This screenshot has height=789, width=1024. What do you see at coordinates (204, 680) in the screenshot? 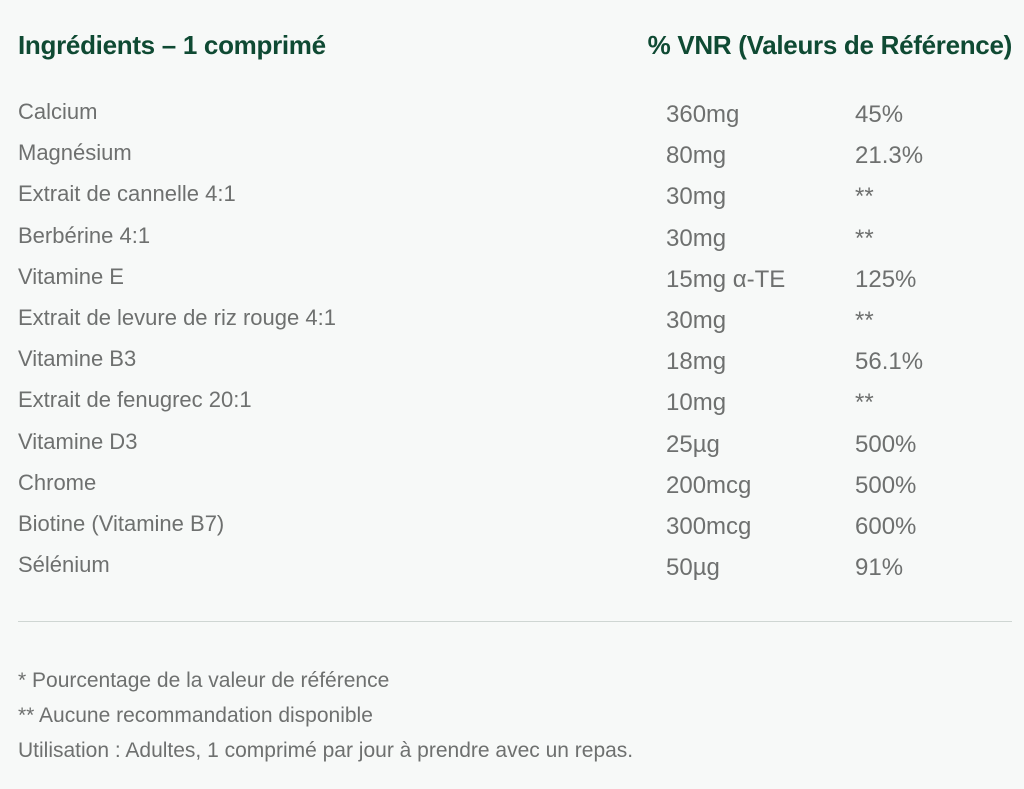
I see `footnote-reference: * Pourcentage de la valeur de référence` at bounding box center [204, 680].